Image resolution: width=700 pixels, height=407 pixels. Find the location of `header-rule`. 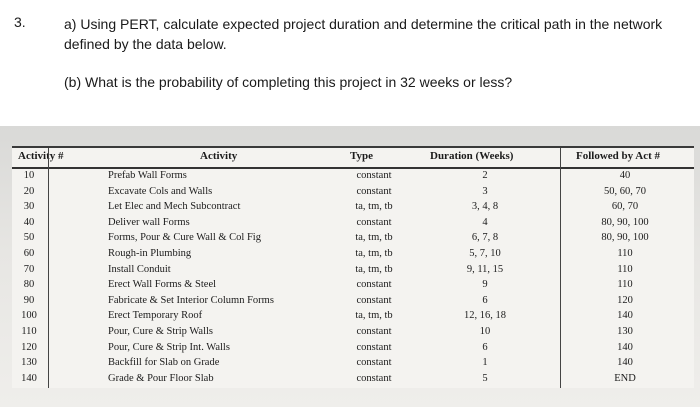

header-rule is located at coordinates (353, 168).